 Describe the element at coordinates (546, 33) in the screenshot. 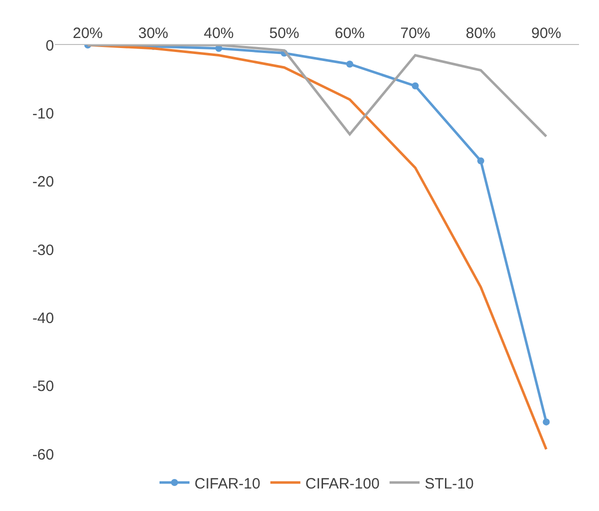

I see `x-tick-label: 90%` at that location.